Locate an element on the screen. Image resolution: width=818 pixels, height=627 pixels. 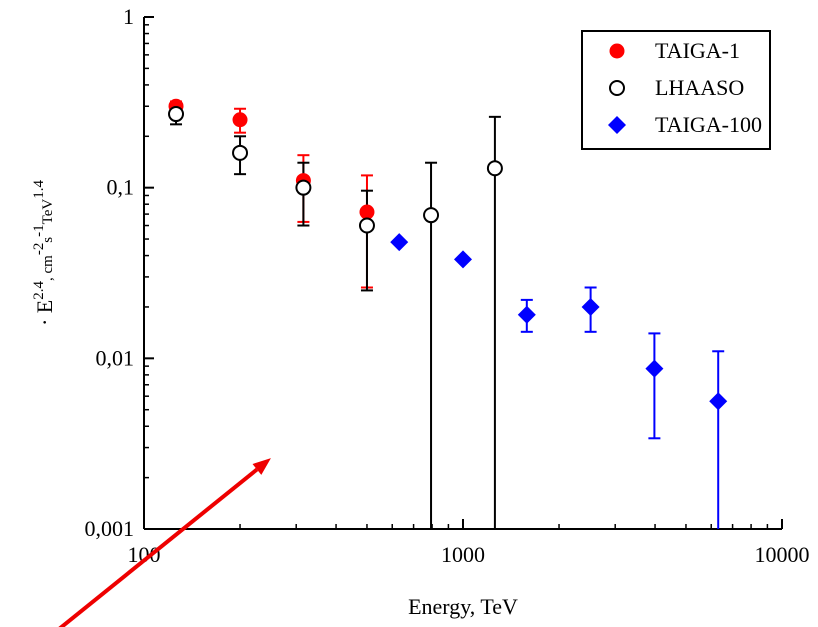
x-tick-label: 10000 is located at coordinates (782, 554).